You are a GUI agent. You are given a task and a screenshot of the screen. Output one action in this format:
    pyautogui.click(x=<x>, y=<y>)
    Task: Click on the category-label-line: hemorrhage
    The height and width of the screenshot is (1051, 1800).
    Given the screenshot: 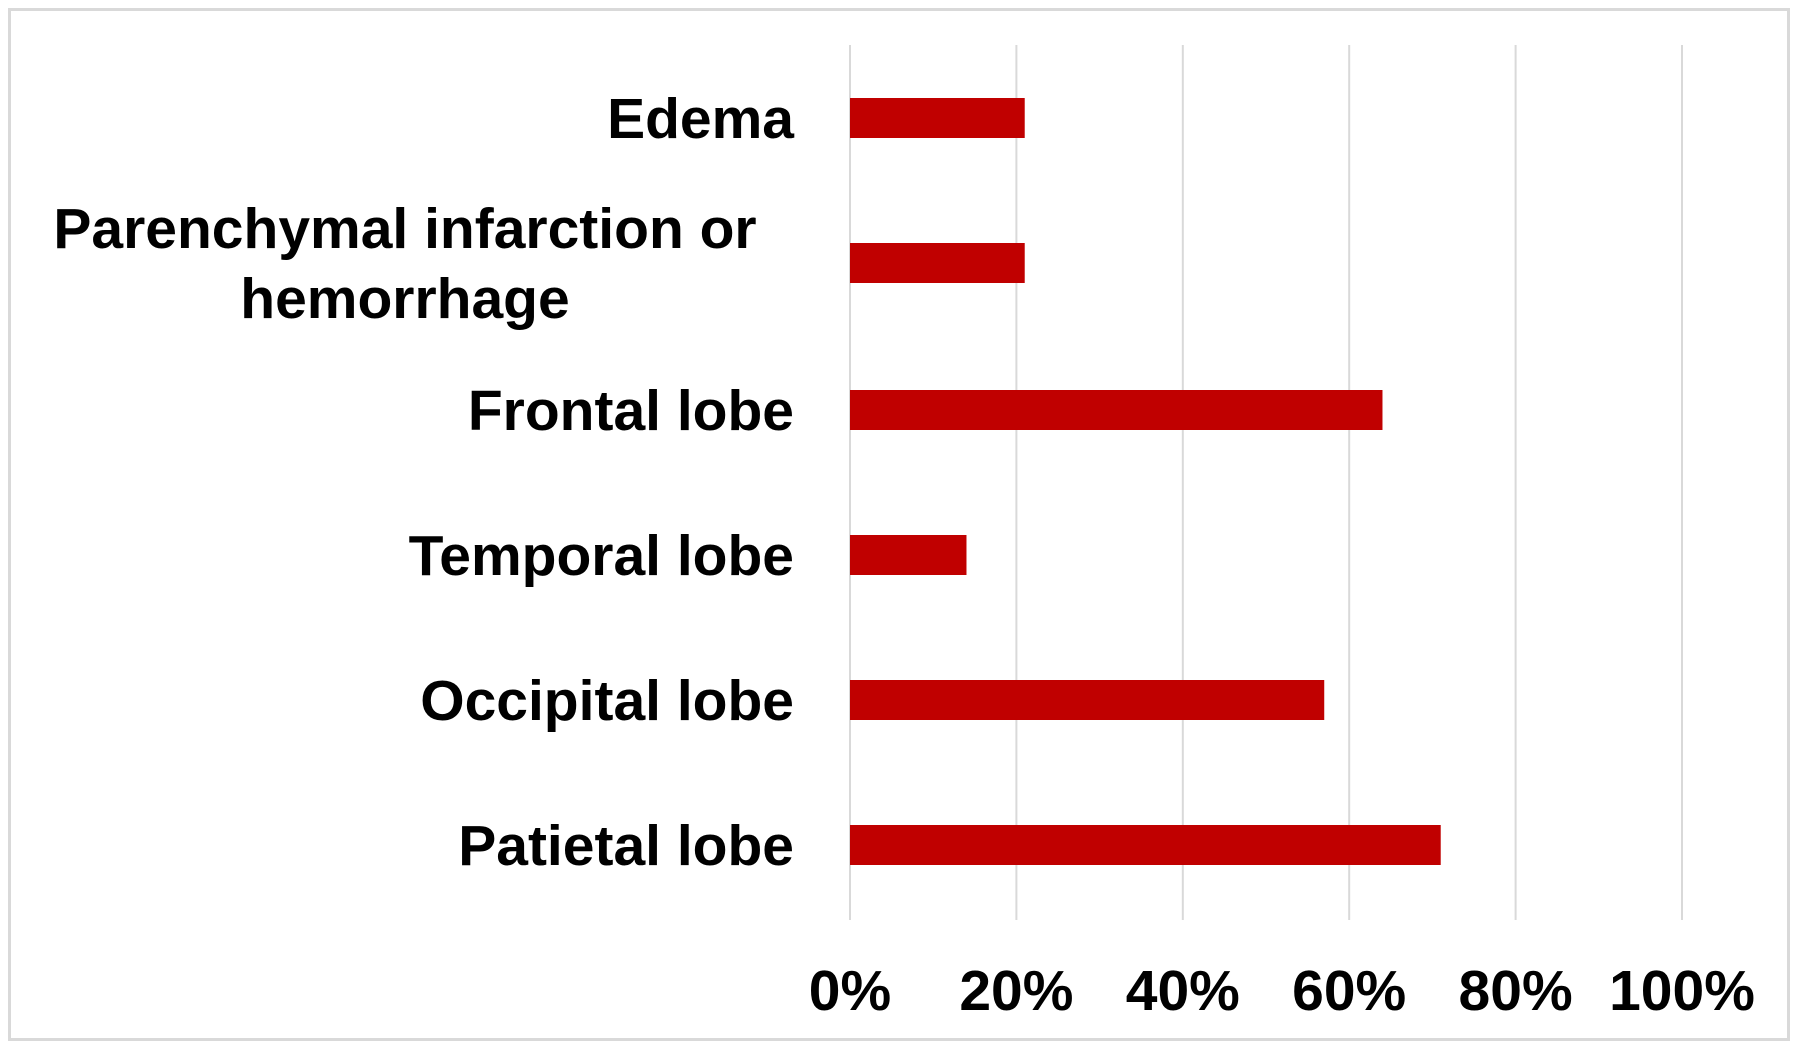 What is the action you would take?
    pyautogui.click(x=404, y=299)
    